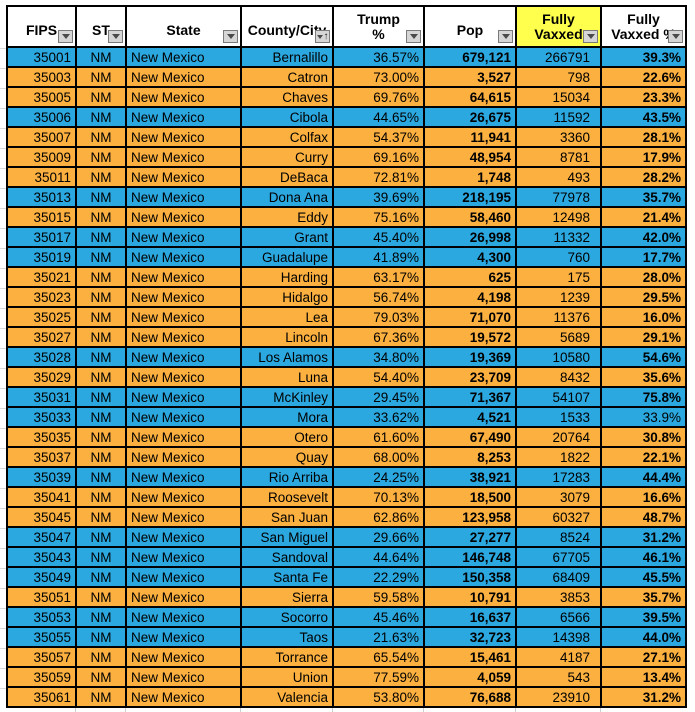  I want to click on trump-pct-cell: 45.46%, so click(378, 617).